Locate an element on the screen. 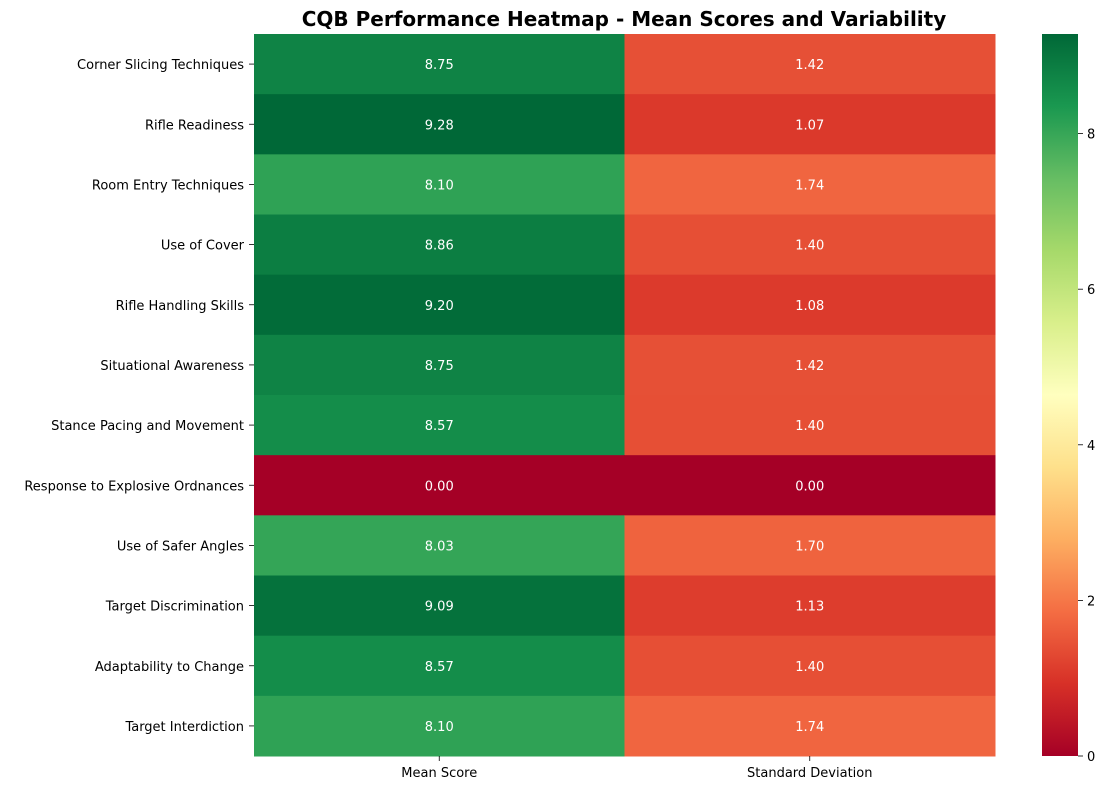 The height and width of the screenshot is (790, 1105). row-label: Use of Safer Angles is located at coordinates (180, 546).